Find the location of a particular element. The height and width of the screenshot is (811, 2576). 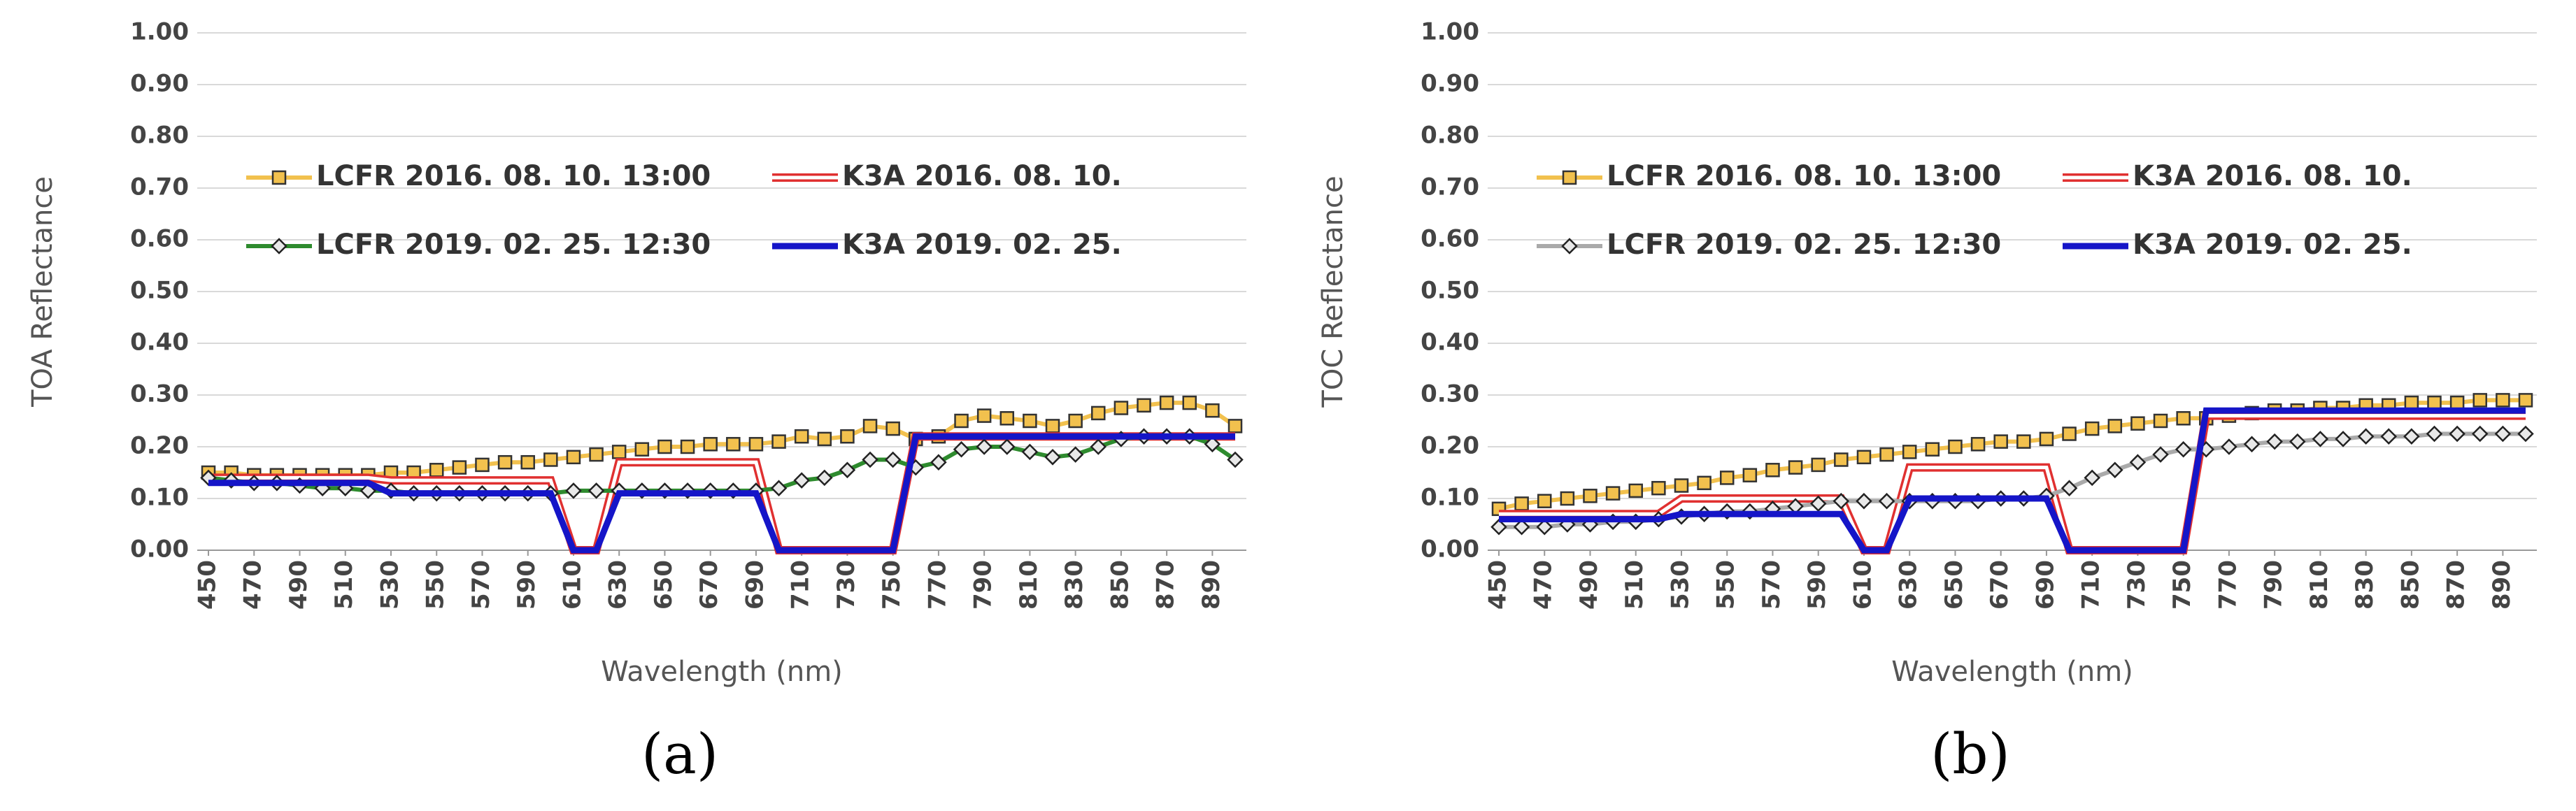

x-tick-label: 870 is located at coordinates (2456, 585).